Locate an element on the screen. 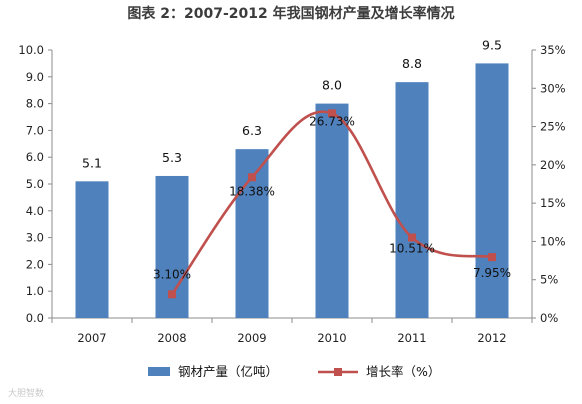  rate-data-label: 26.73% is located at coordinates (332, 121).